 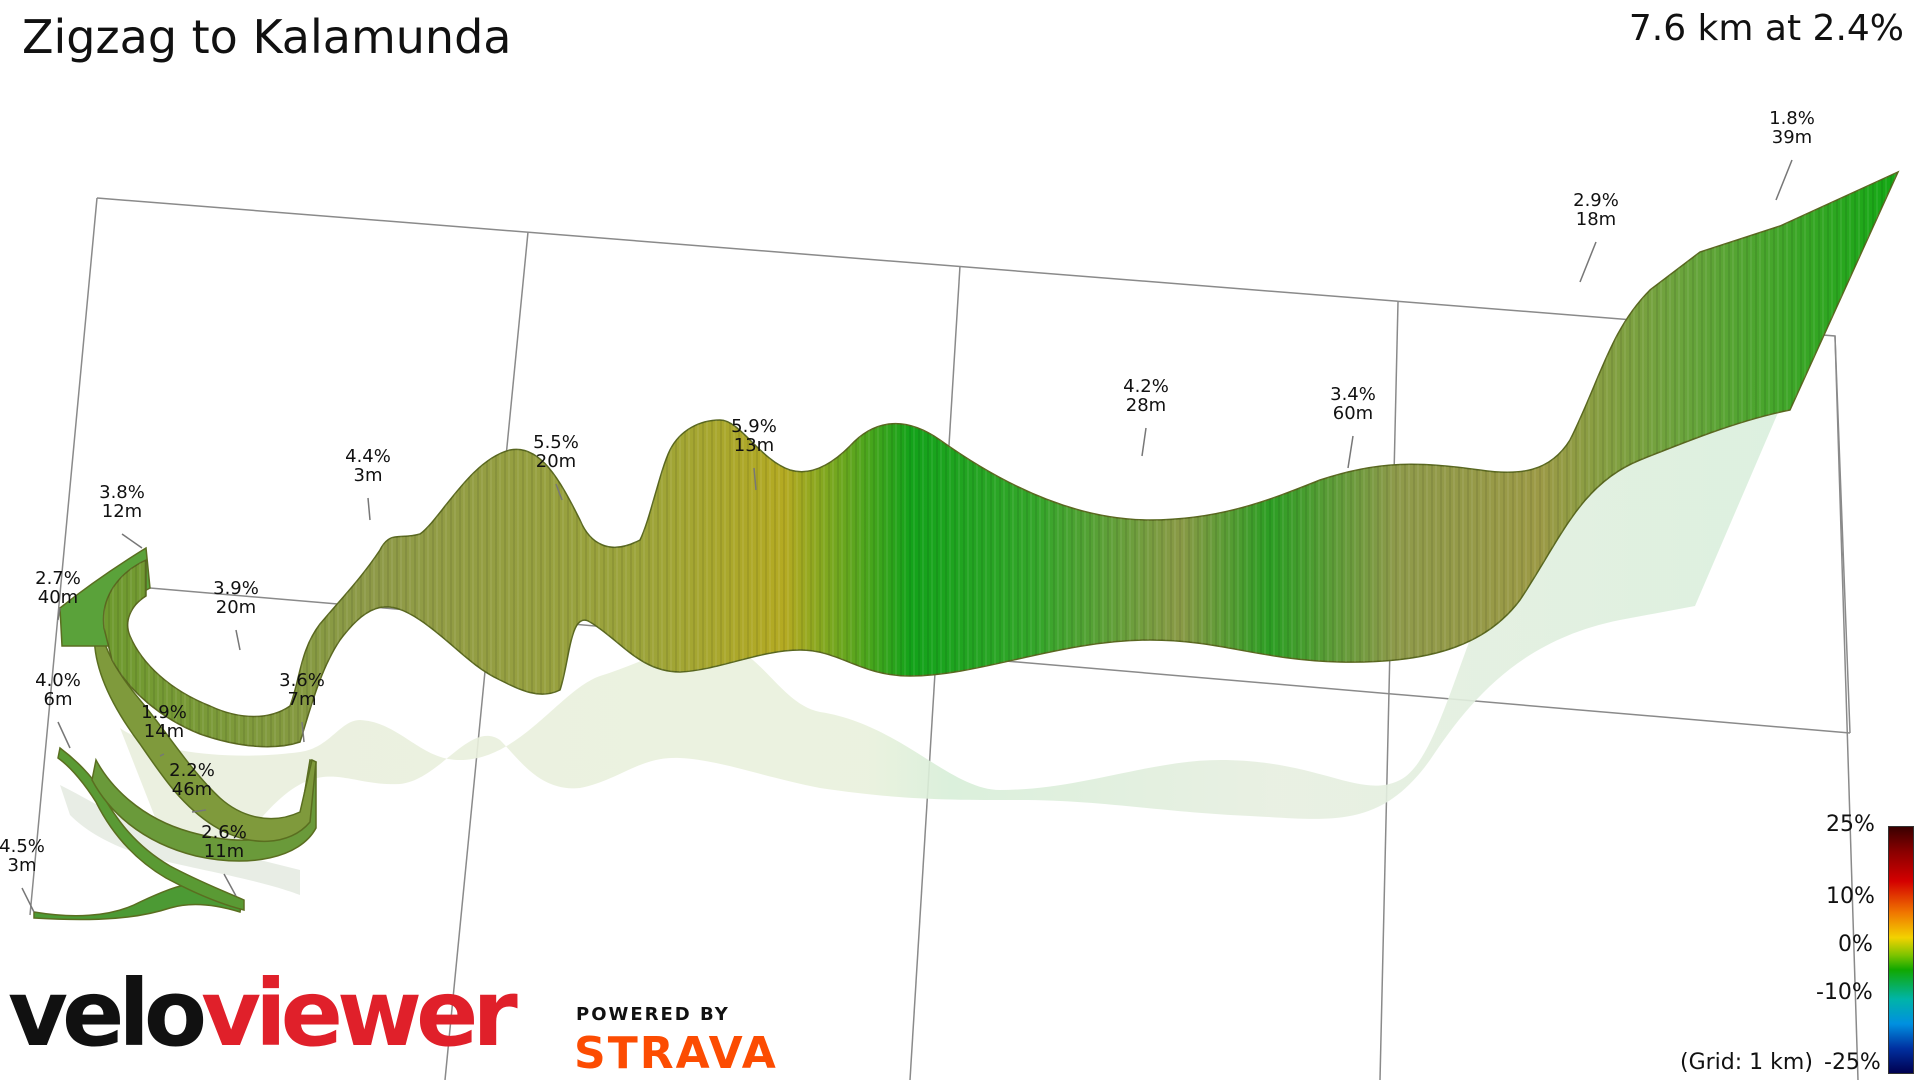 I want to click on segment-annotation: 2.7%40m, so click(x=58, y=594).